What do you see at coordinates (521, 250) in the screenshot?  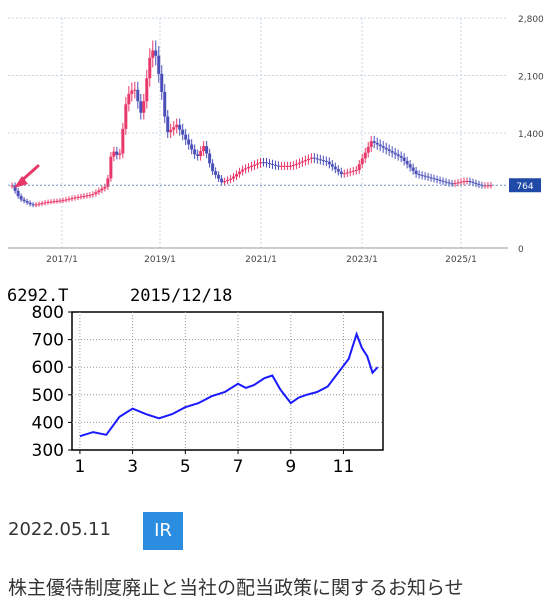 I see `y-tick-label: 0` at bounding box center [521, 250].